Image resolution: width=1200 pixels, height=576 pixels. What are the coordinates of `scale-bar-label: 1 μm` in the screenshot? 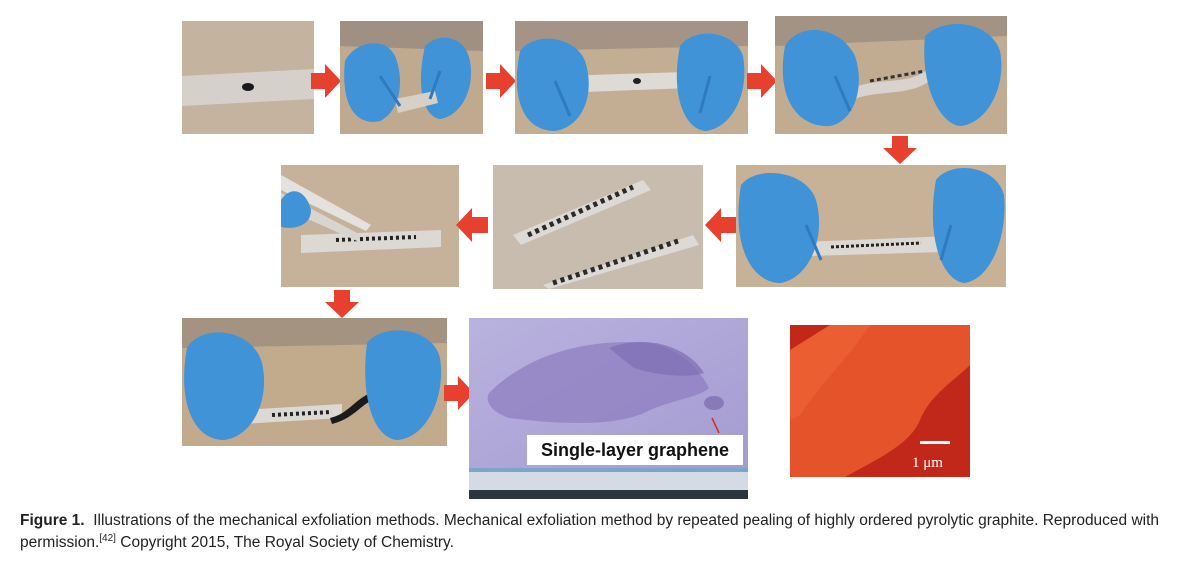 It's located at (927, 463).